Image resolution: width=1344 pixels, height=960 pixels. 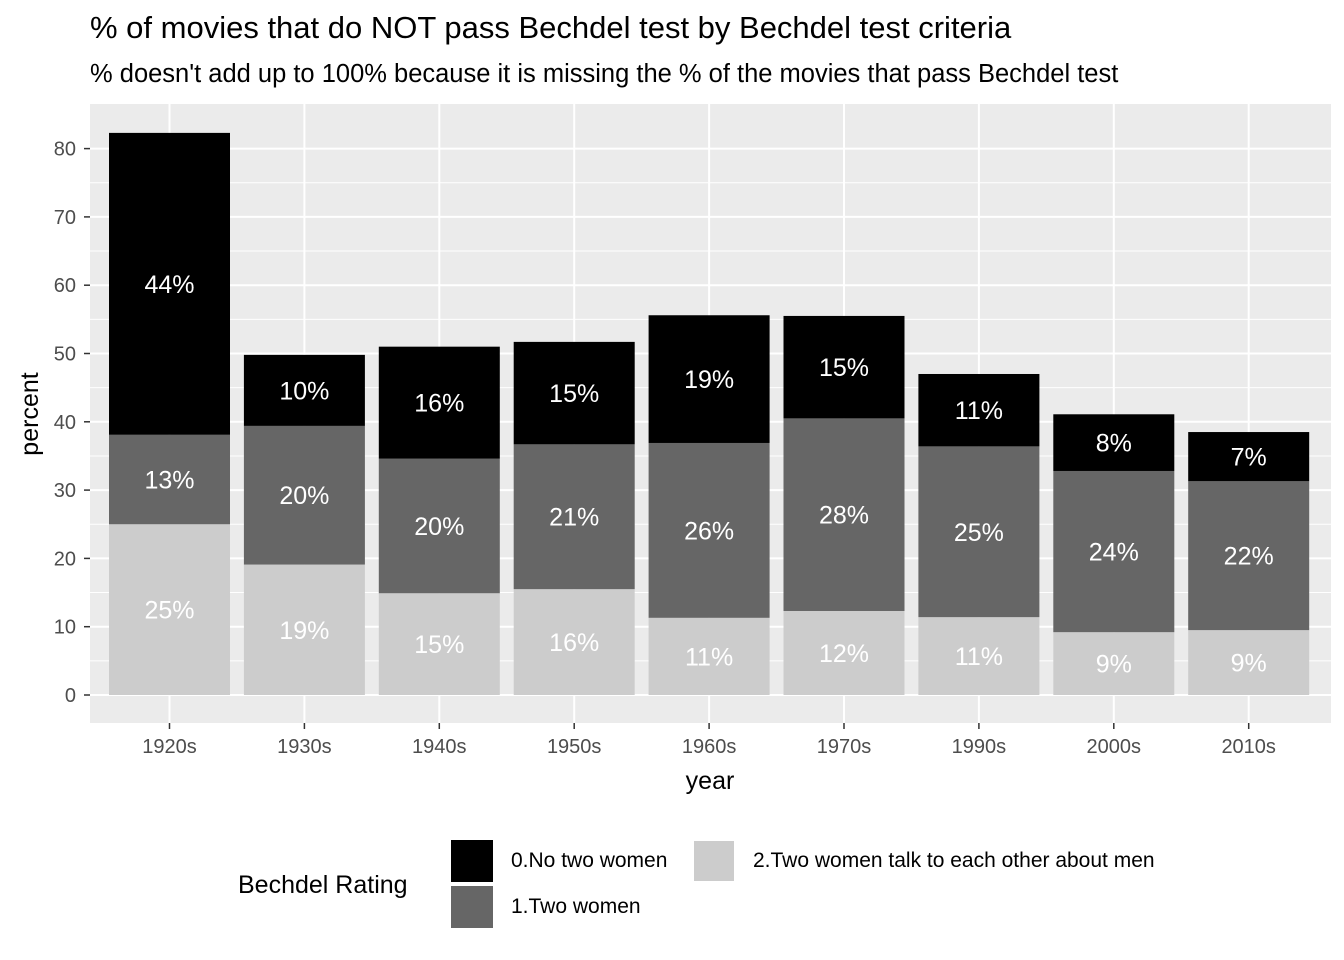 What do you see at coordinates (65, 150) in the screenshot?
I see `y-tick-label: 80` at bounding box center [65, 150].